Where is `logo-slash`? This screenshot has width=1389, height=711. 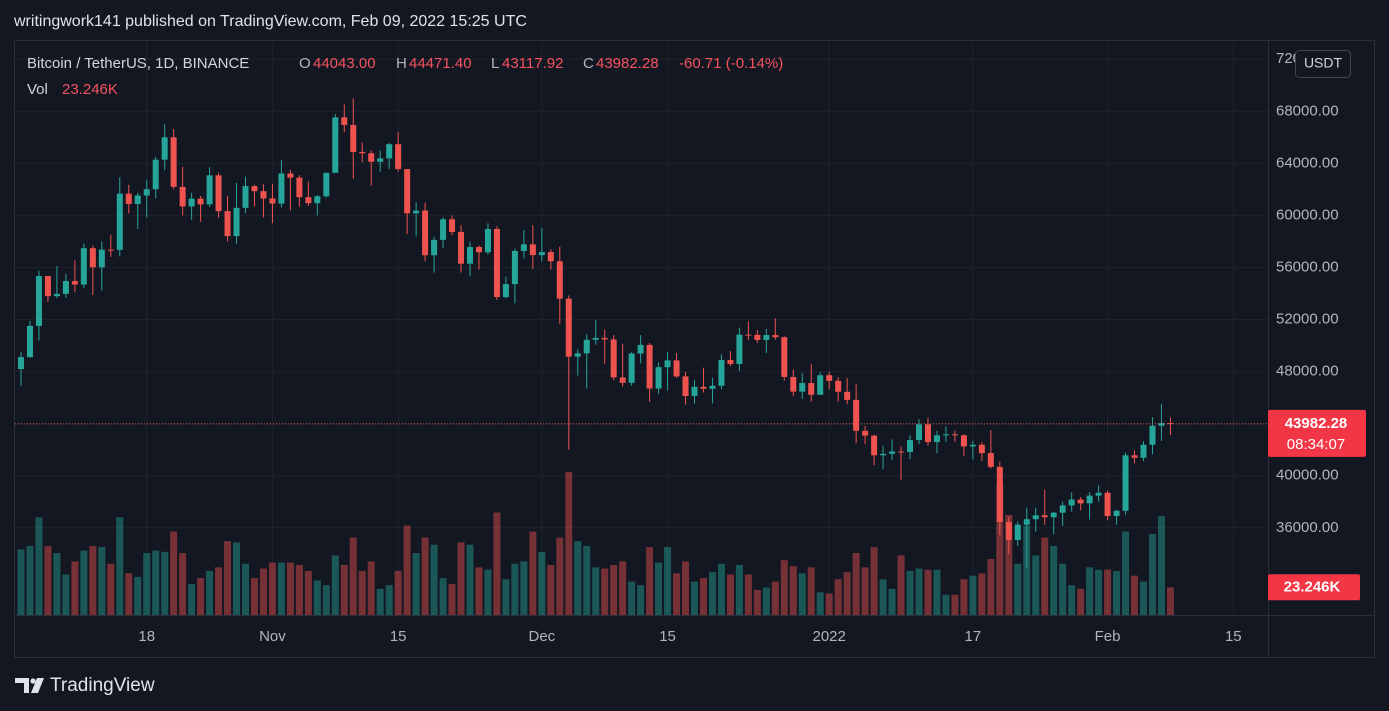 logo-slash is located at coordinates (37, 685).